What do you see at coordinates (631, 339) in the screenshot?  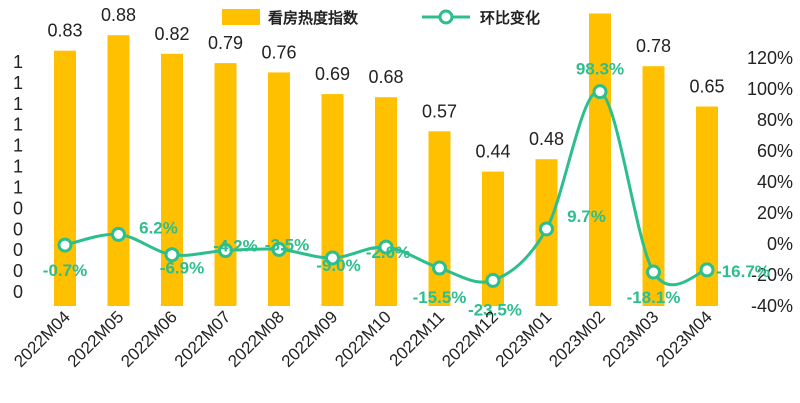 I see `x-tick-label: 2023M03` at bounding box center [631, 339].